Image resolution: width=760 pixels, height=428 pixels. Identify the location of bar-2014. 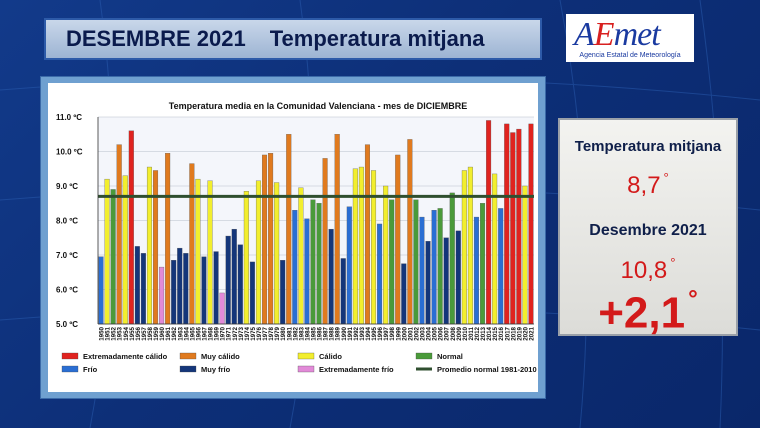
(489, 222).